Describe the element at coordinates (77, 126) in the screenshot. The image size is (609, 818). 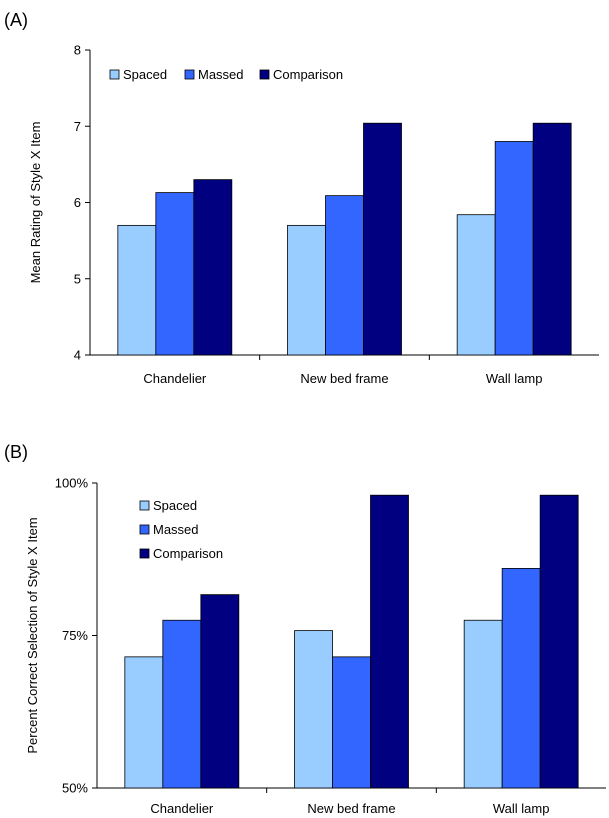
I see `y-tick-label: 7` at that location.